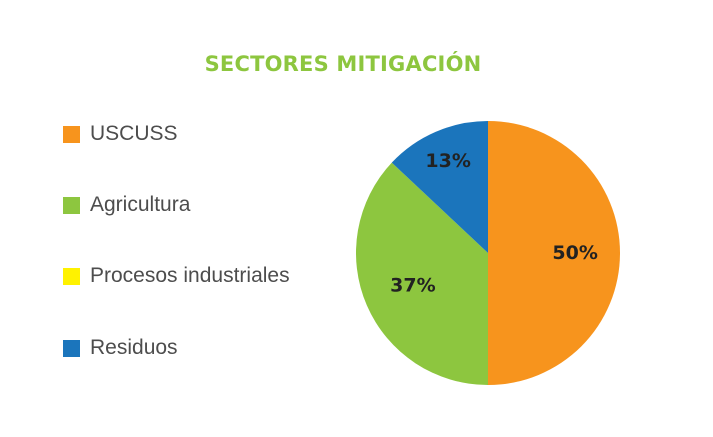  Describe the element at coordinates (412, 286) in the screenshot. I see `pie-label-agricultura: 37%` at that location.